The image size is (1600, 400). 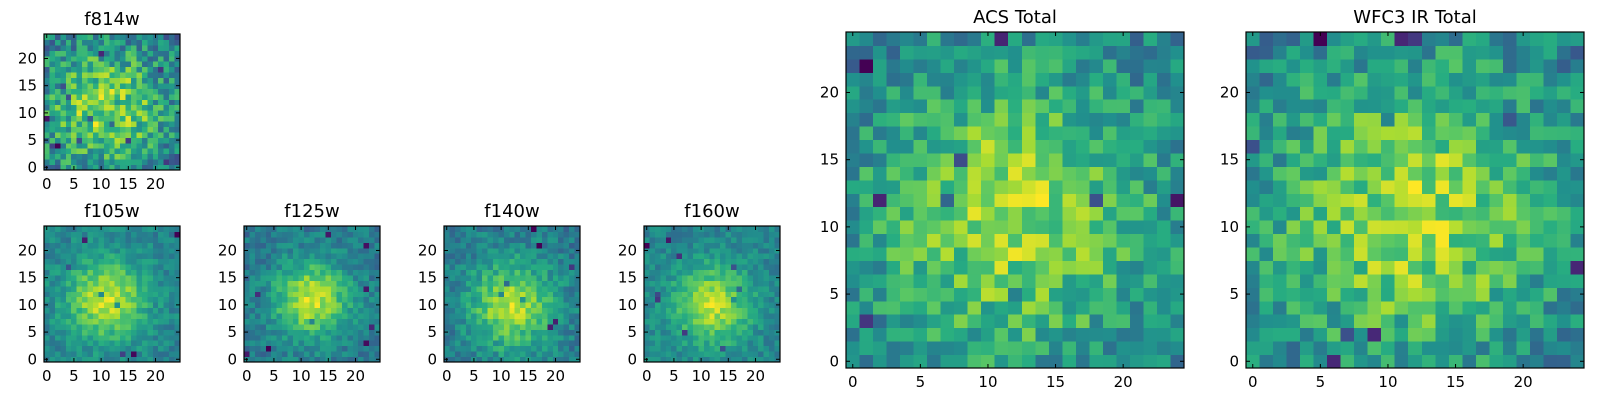 I want to click on x-tick-label: 15, so click(x=528, y=376).